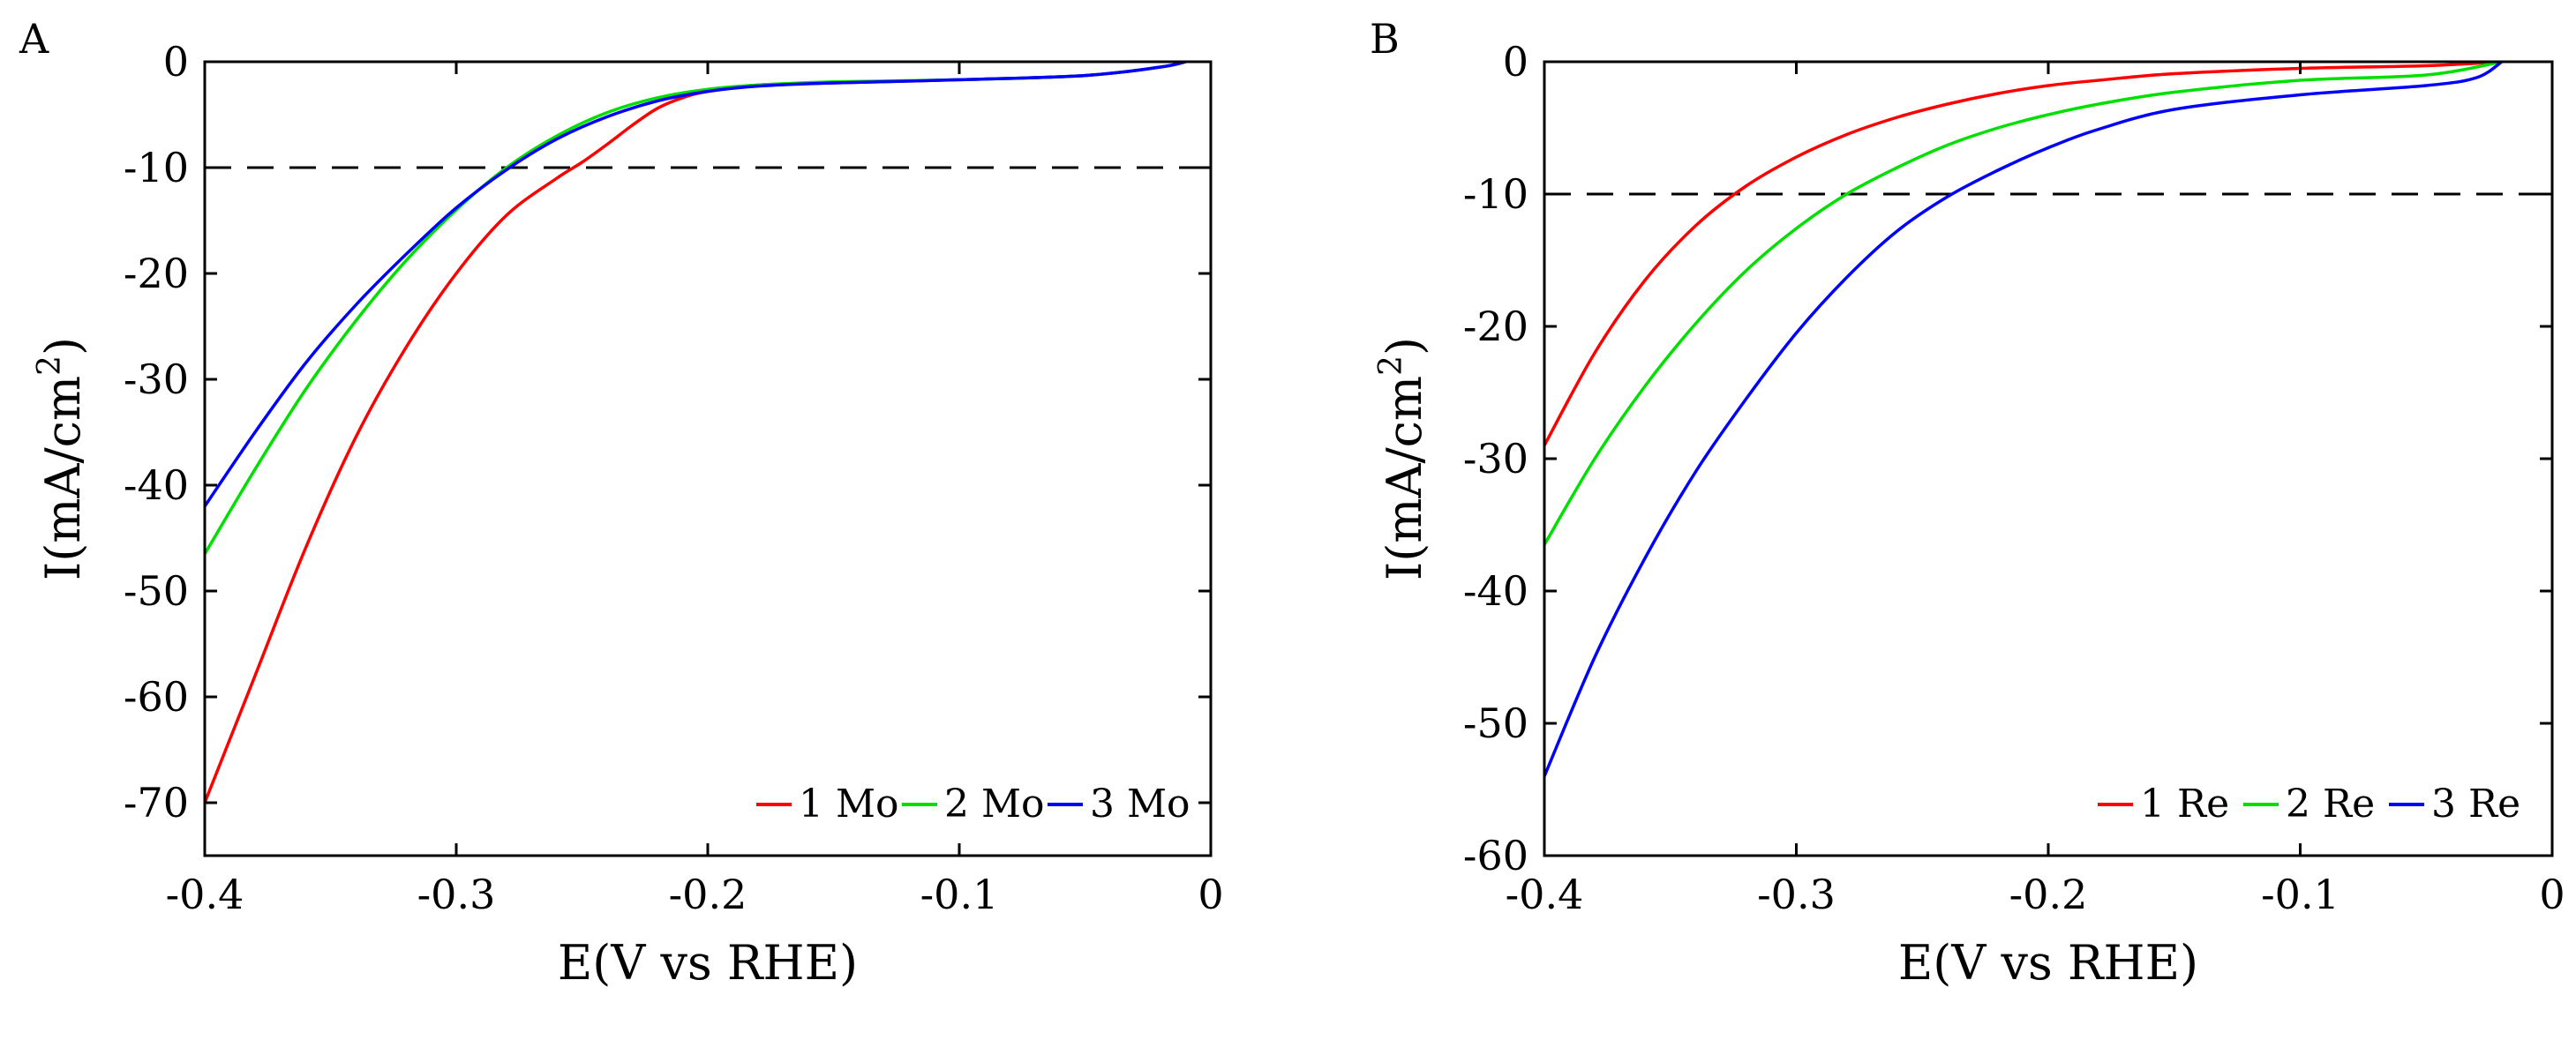 The width and height of the screenshot is (2576, 1040). I want to click on legend-label: 2 Re, so click(2330, 804).